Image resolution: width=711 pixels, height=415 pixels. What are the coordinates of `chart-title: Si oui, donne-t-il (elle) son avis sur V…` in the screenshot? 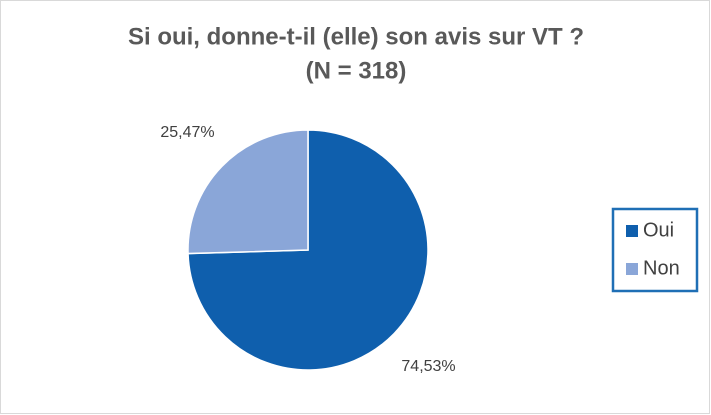 It's located at (356, 36).